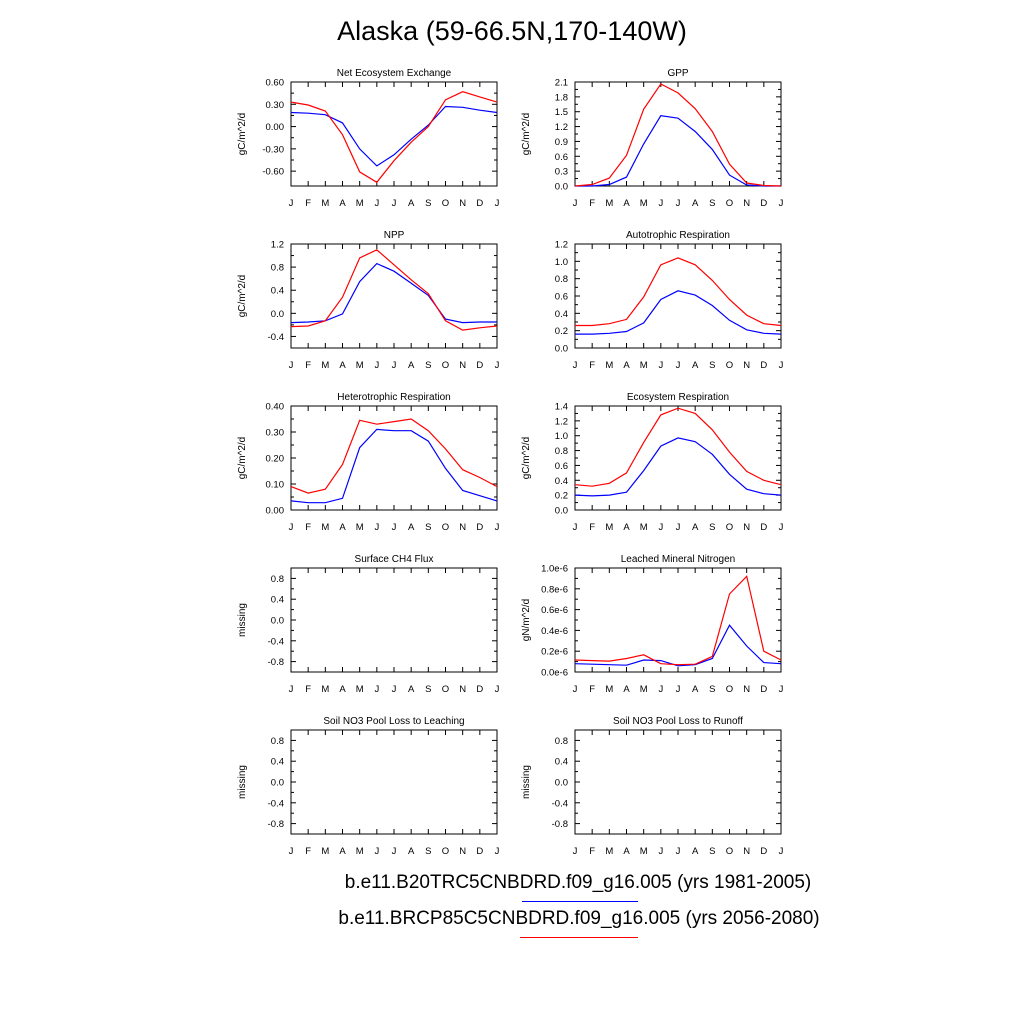 This screenshot has width=1024, height=1024. I want to click on y-tick-label: 0.8e-6, so click(554, 589).